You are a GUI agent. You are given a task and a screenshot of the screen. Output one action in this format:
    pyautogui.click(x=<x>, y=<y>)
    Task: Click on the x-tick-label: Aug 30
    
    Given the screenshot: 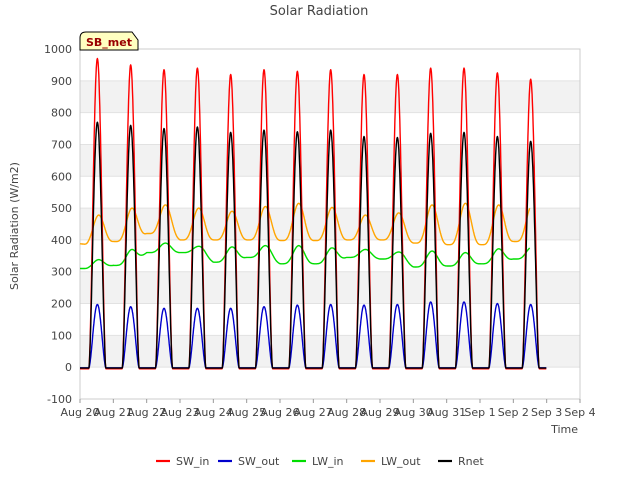 What is the action you would take?
    pyautogui.click(x=413, y=412)
    